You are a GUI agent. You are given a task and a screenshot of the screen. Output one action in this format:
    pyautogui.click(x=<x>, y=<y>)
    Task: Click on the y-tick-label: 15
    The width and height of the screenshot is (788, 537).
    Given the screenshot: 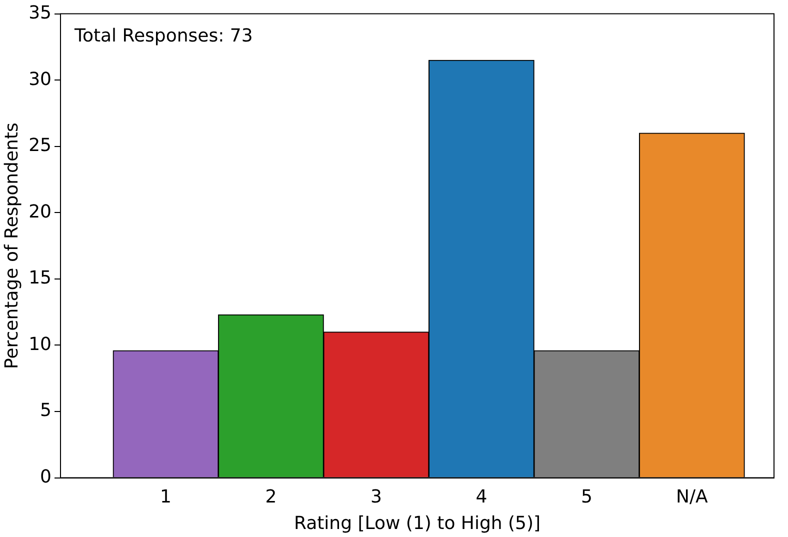 What is the action you would take?
    pyautogui.click(x=40, y=278)
    